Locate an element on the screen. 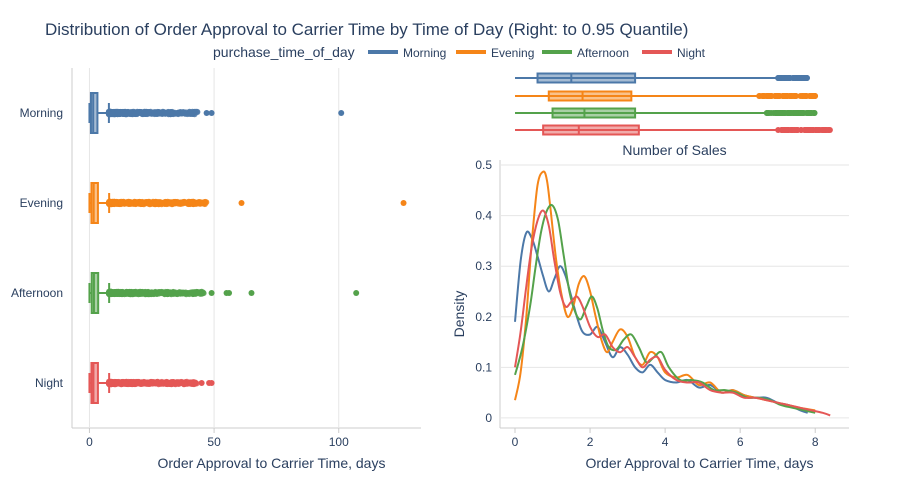  left-y-tick-label: Evening is located at coordinates (41, 203).